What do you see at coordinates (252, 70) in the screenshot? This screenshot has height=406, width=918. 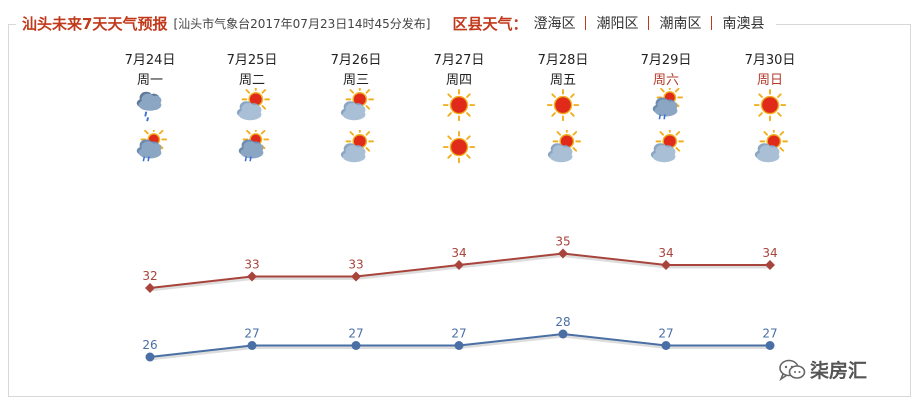 I see `day-column: 7月25日周二` at bounding box center [252, 70].